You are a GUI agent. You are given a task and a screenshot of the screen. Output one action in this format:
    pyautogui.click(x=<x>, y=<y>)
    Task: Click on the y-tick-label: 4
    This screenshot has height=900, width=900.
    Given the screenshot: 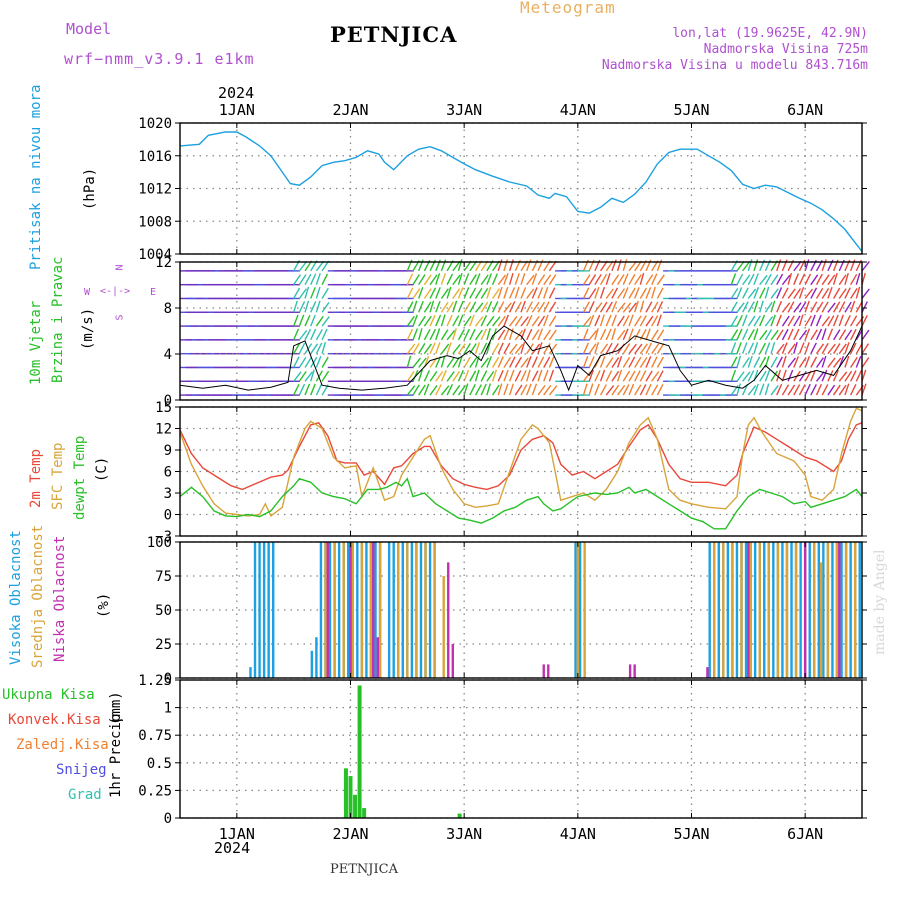 What is the action you would take?
    pyautogui.click(x=168, y=355)
    